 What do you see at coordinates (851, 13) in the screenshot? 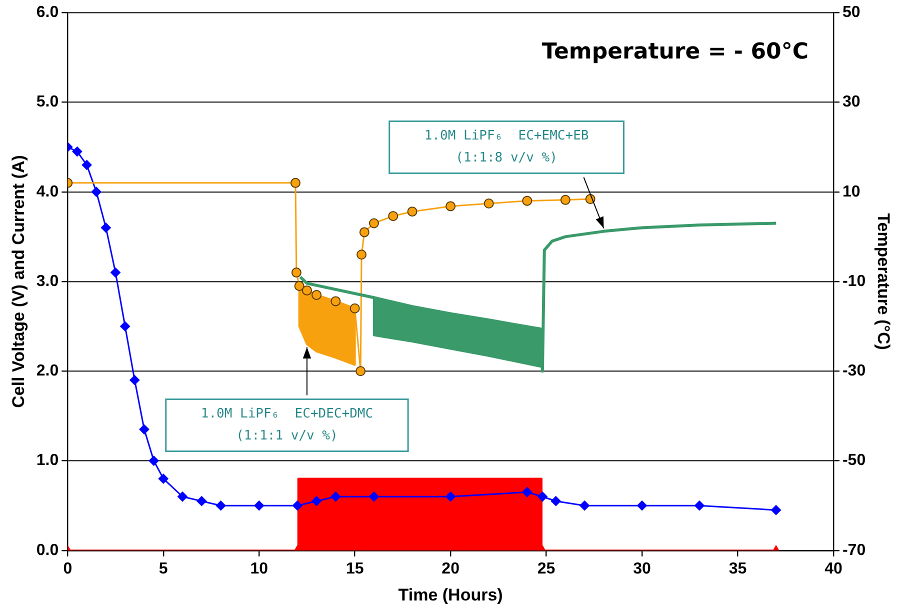
I see `y2-tick-label: 50` at bounding box center [851, 13].